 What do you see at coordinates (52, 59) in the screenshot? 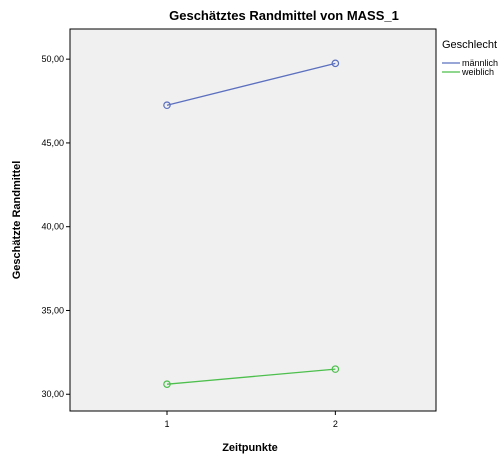
I see `y-tick-label: 50,00` at bounding box center [52, 59].